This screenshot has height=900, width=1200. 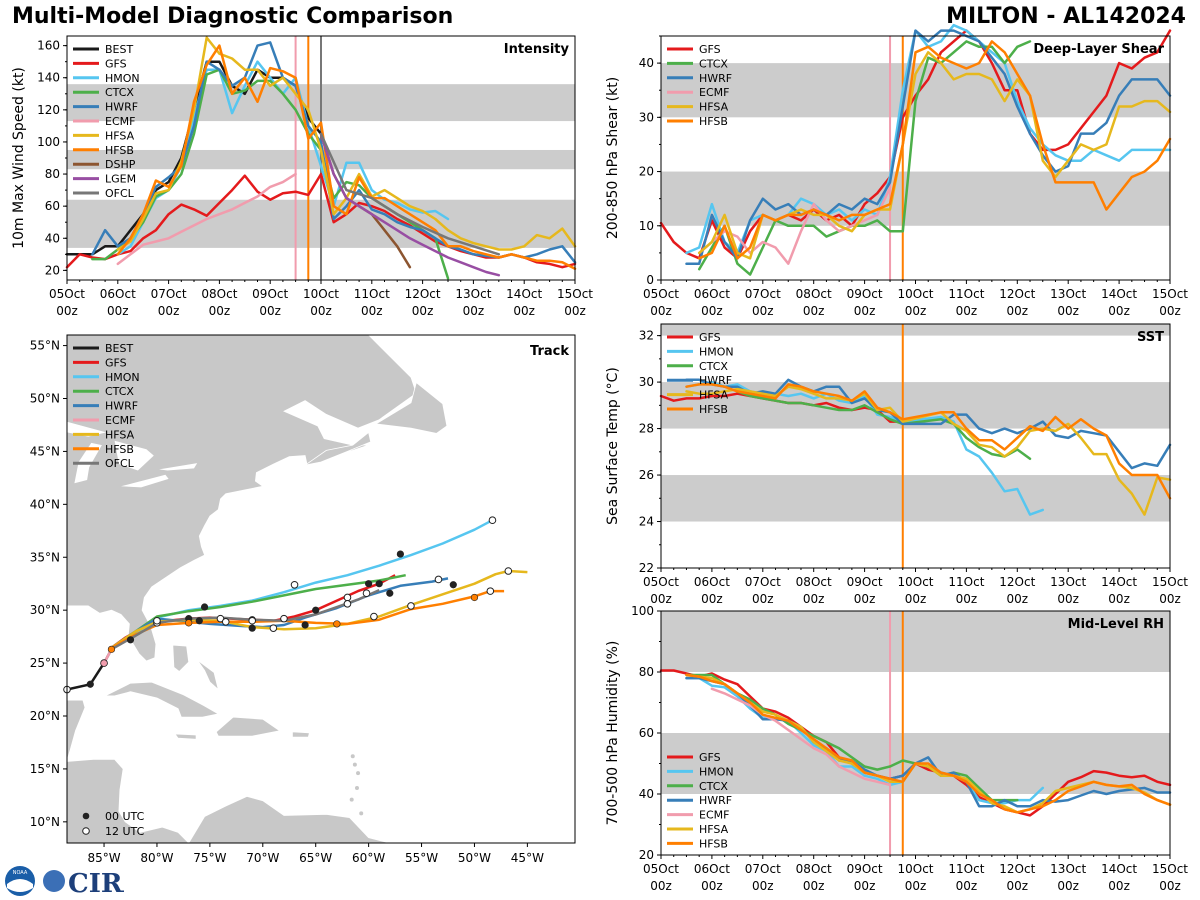 What do you see at coordinates (646, 429) in the screenshot?
I see `sst-ytick-label: 28` at bounding box center [646, 429].